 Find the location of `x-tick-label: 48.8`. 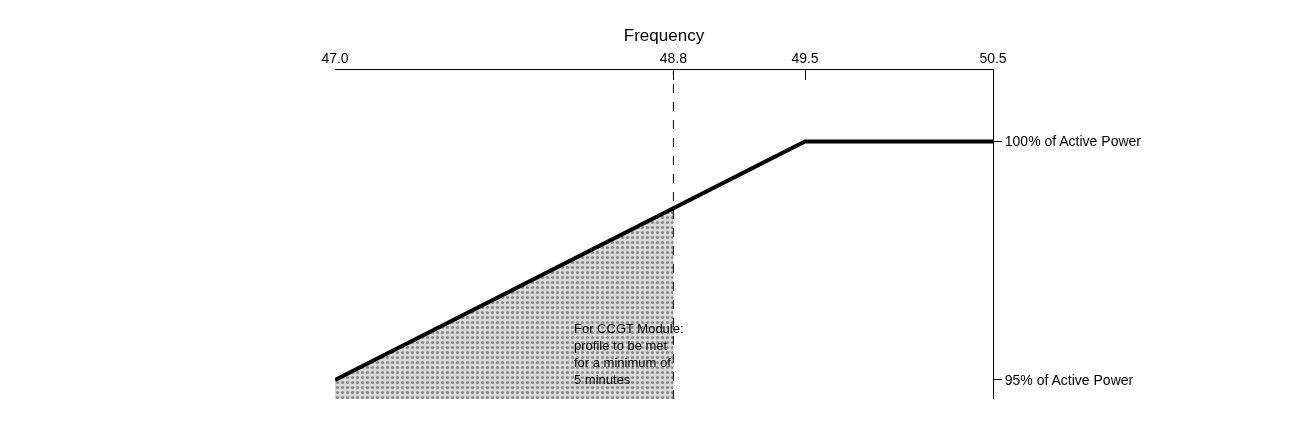

x-tick-label: 48.8 is located at coordinates (673, 58).